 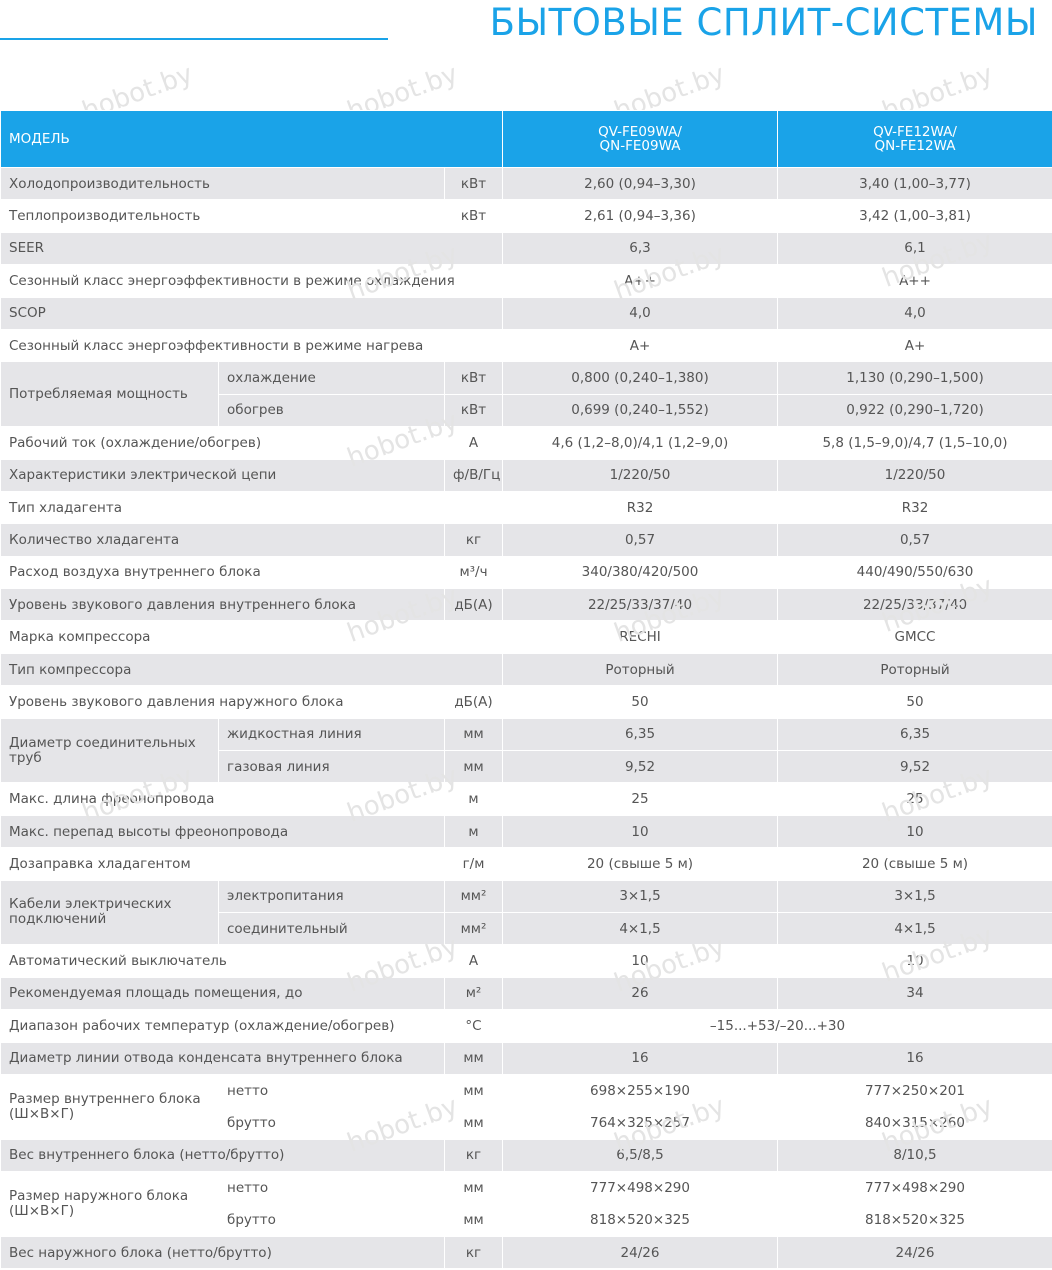 I want to click on value-model-2: 4×1,5, so click(x=914, y=928).